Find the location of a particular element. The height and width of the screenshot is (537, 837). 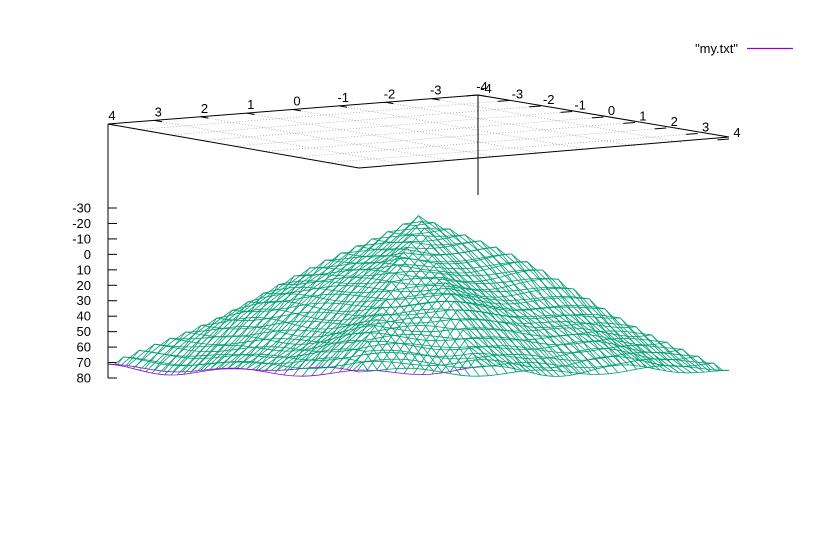

z-tick: -30 is located at coordinates (94, 208).